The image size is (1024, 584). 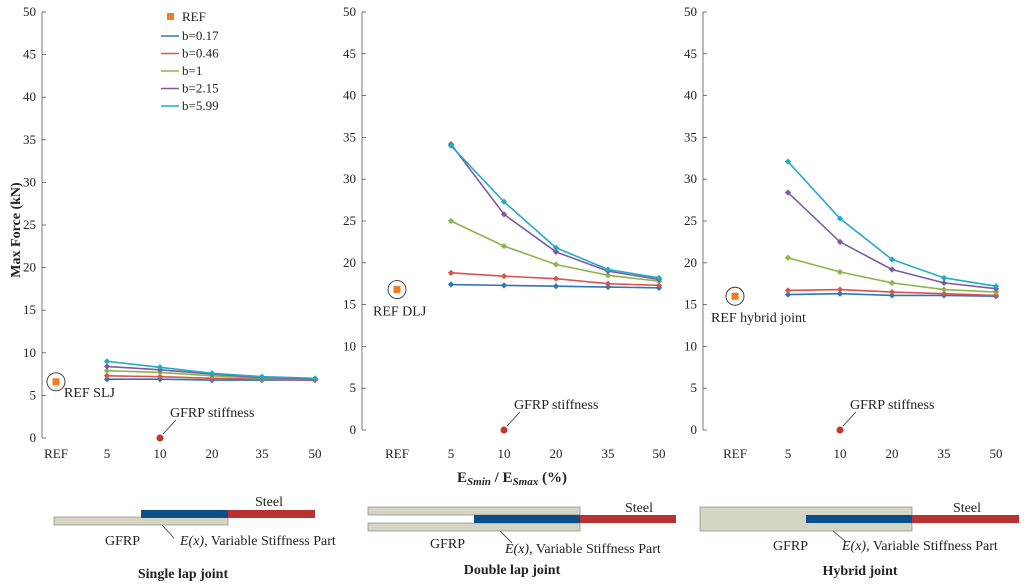 I want to click on variable-stiffness-part, so click(x=184, y=514).